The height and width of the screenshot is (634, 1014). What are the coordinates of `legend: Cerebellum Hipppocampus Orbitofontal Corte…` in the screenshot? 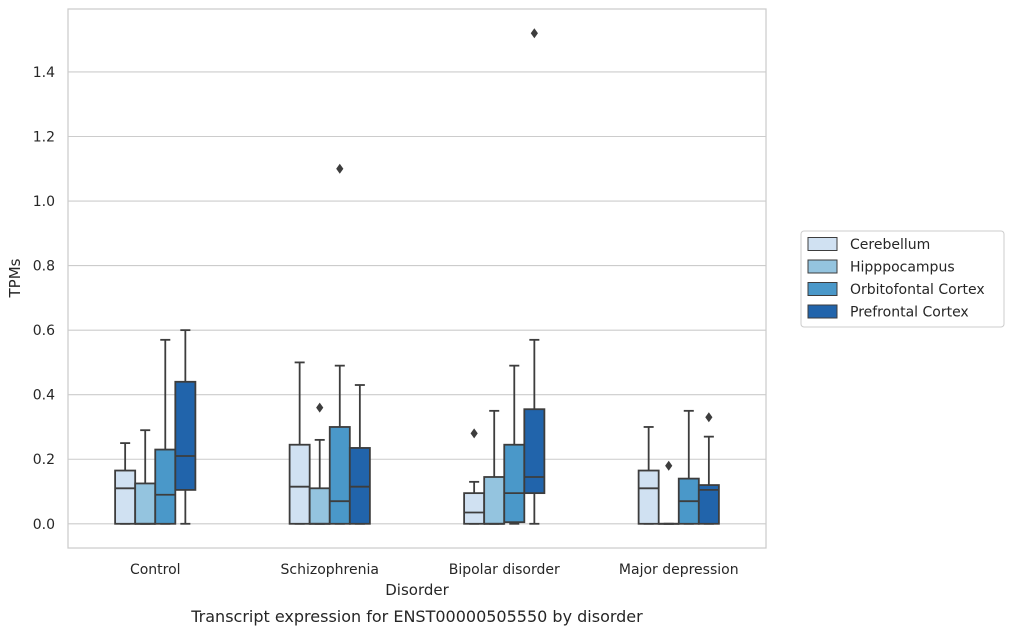 It's located at (902, 279).